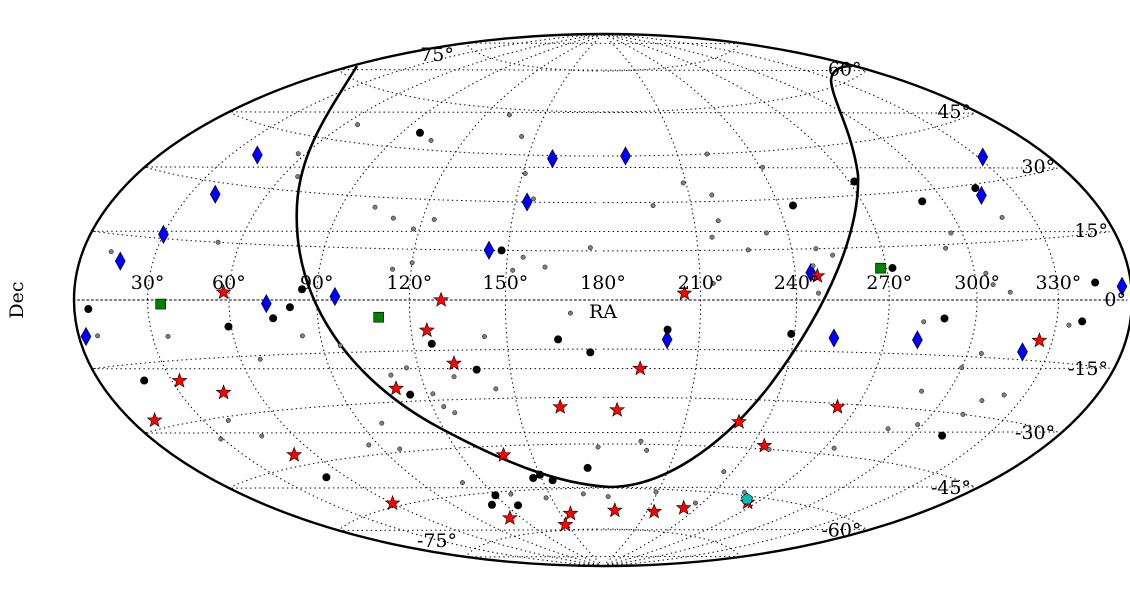 The height and width of the screenshot is (591, 1130). I want to click on dec-gridline, so click(601, 134).